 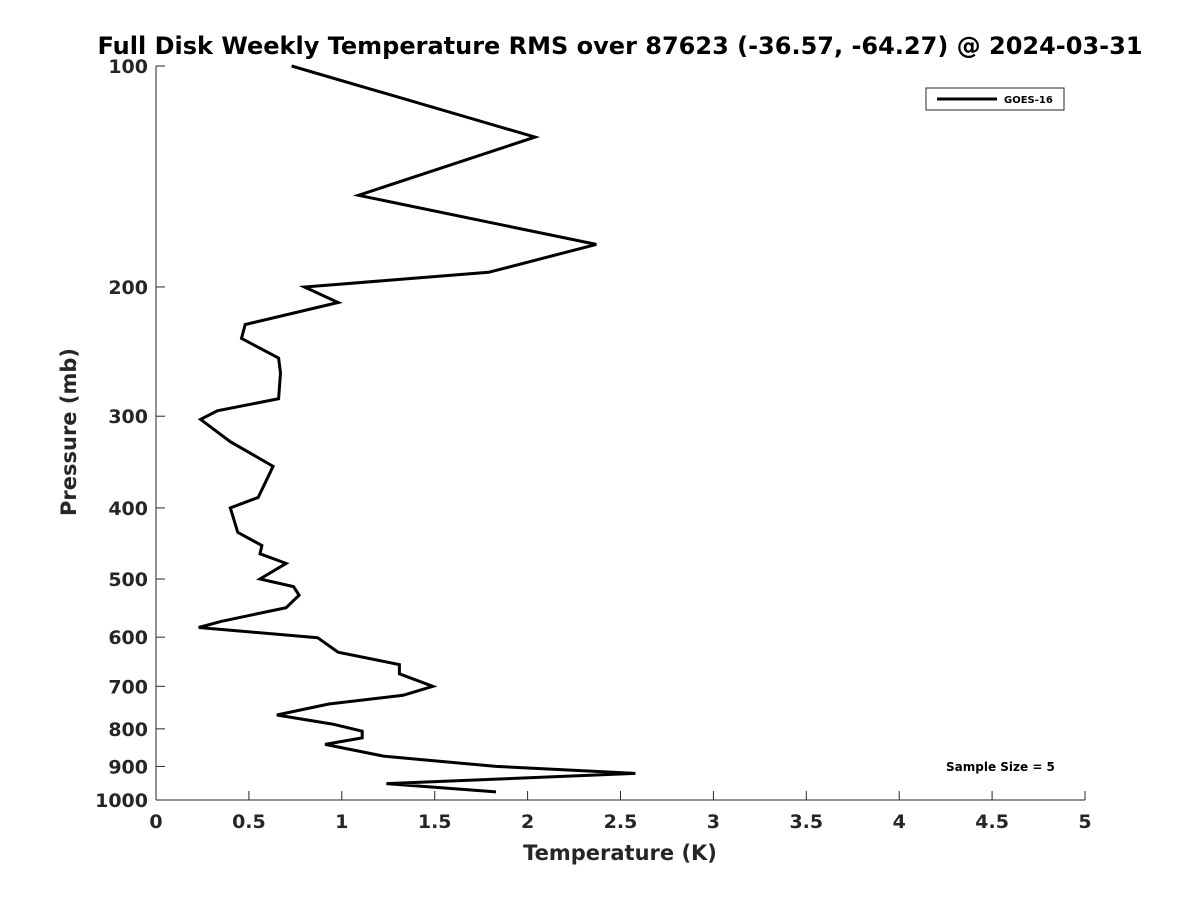 What do you see at coordinates (806, 822) in the screenshot?
I see `x-tick-label: 3.5` at bounding box center [806, 822].